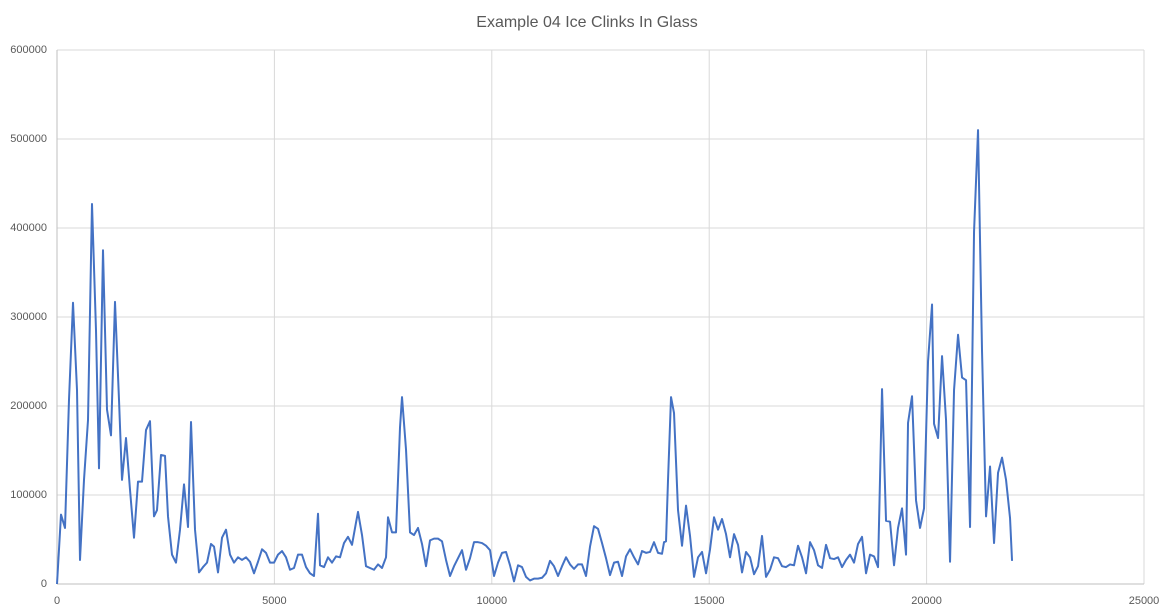 The width and height of the screenshot is (1174, 616). I want to click on y-tick-label: 600000, so click(28, 50).